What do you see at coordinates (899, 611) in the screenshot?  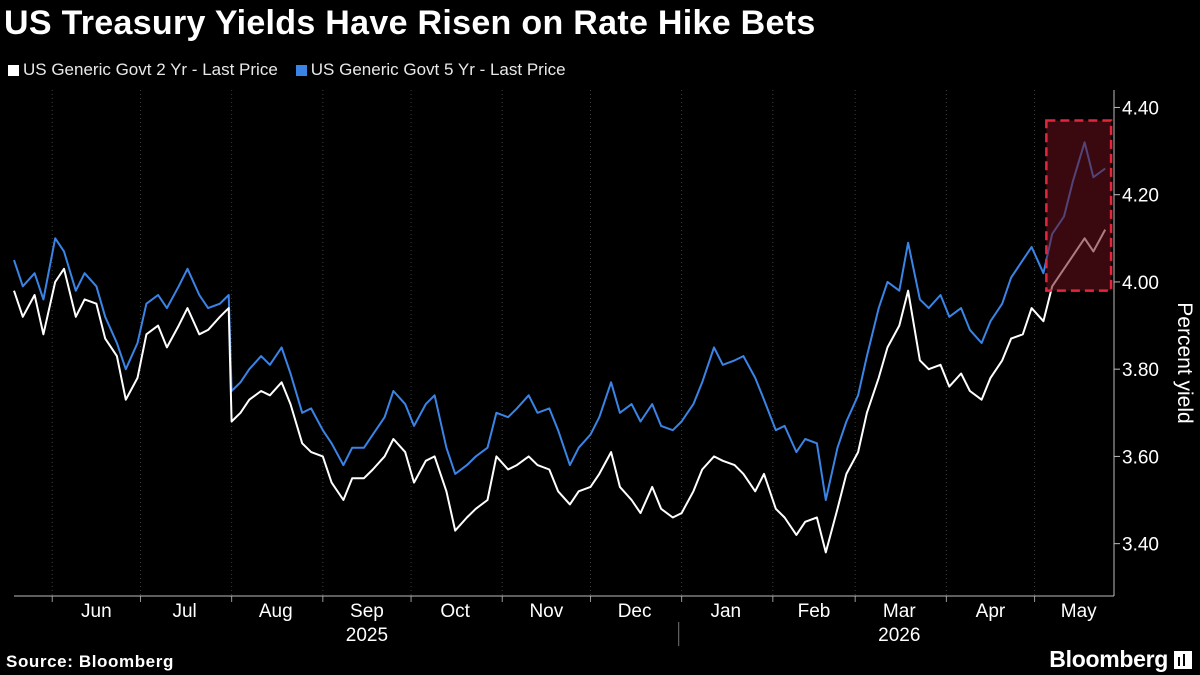 I see `x-tick-label: Mar` at bounding box center [899, 611].